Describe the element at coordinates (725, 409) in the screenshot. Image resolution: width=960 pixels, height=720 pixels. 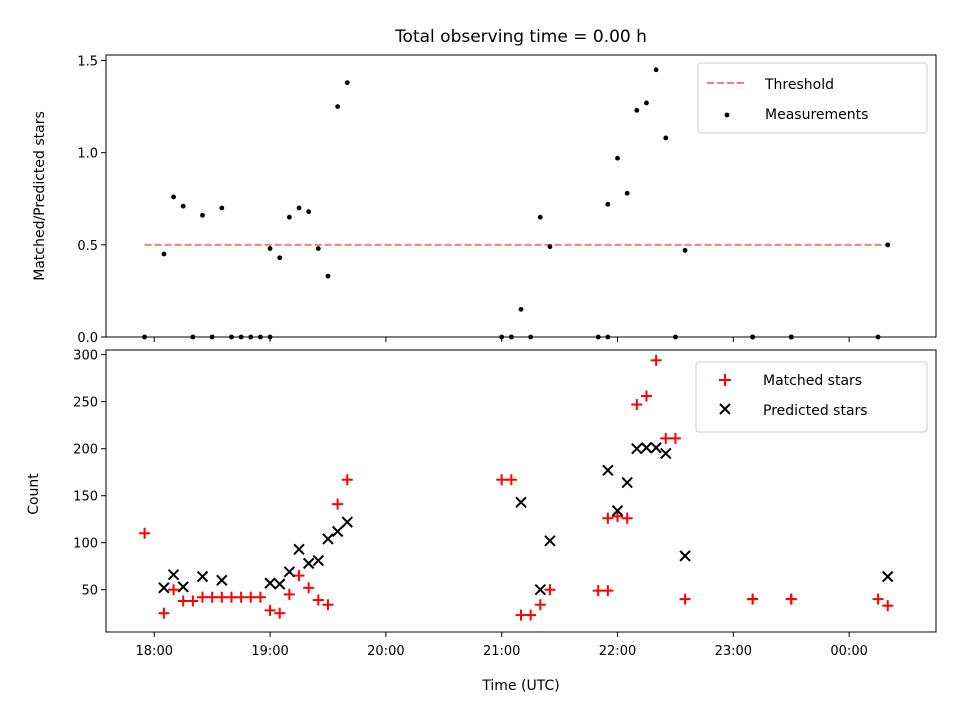
I see `legend-predicted-swatch` at that location.